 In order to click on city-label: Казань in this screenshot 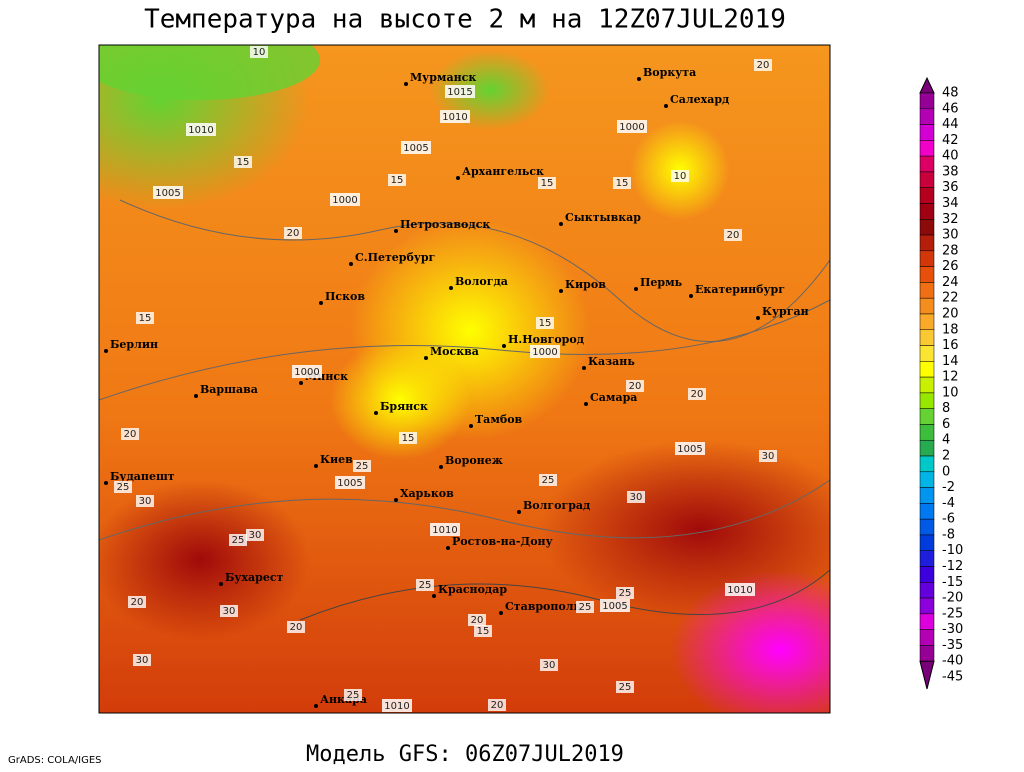, I will do `click(611, 361)`.